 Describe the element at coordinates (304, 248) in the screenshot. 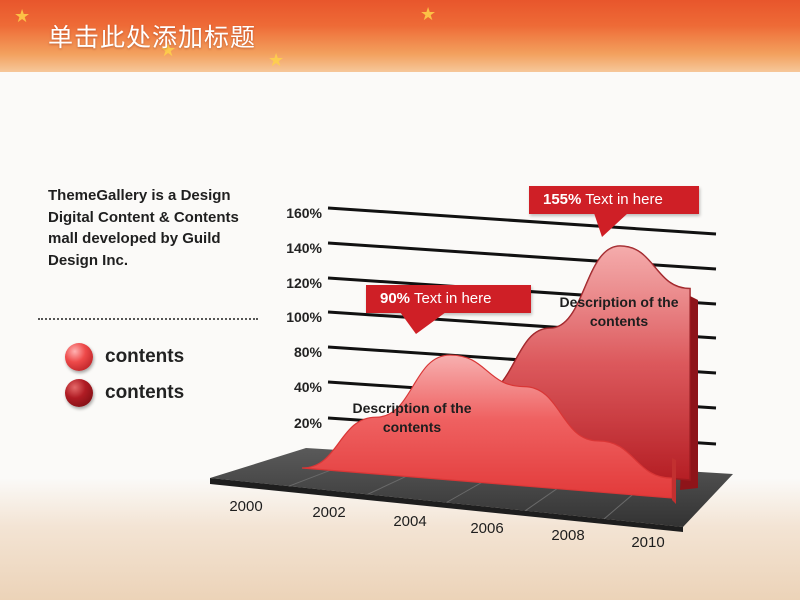

I see `y-tick-label: 140%` at that location.